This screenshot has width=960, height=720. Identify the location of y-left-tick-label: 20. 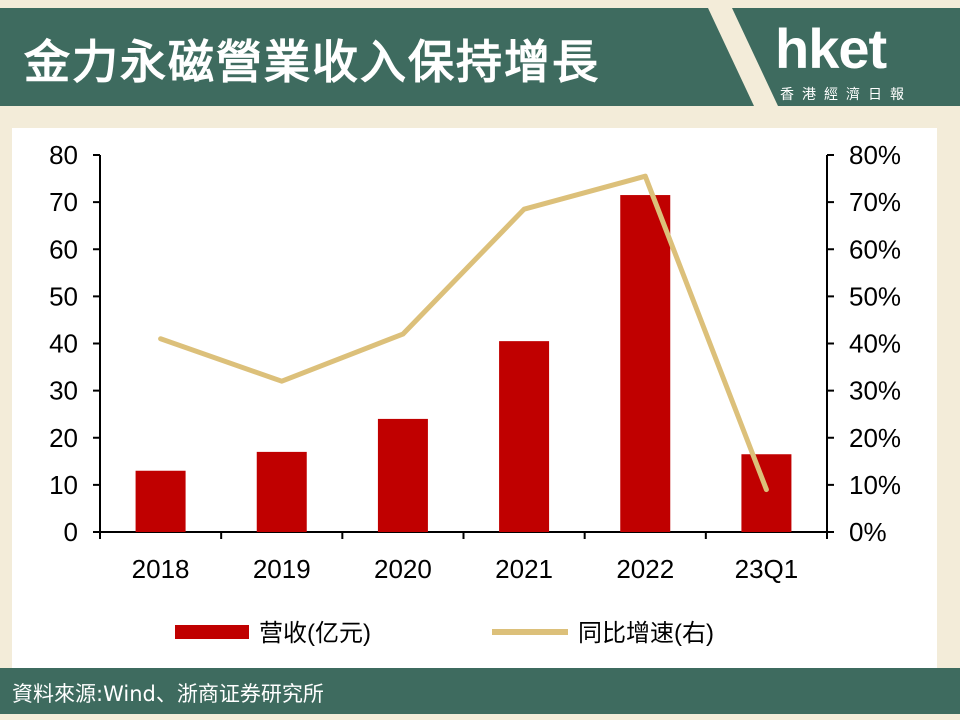
(63, 438).